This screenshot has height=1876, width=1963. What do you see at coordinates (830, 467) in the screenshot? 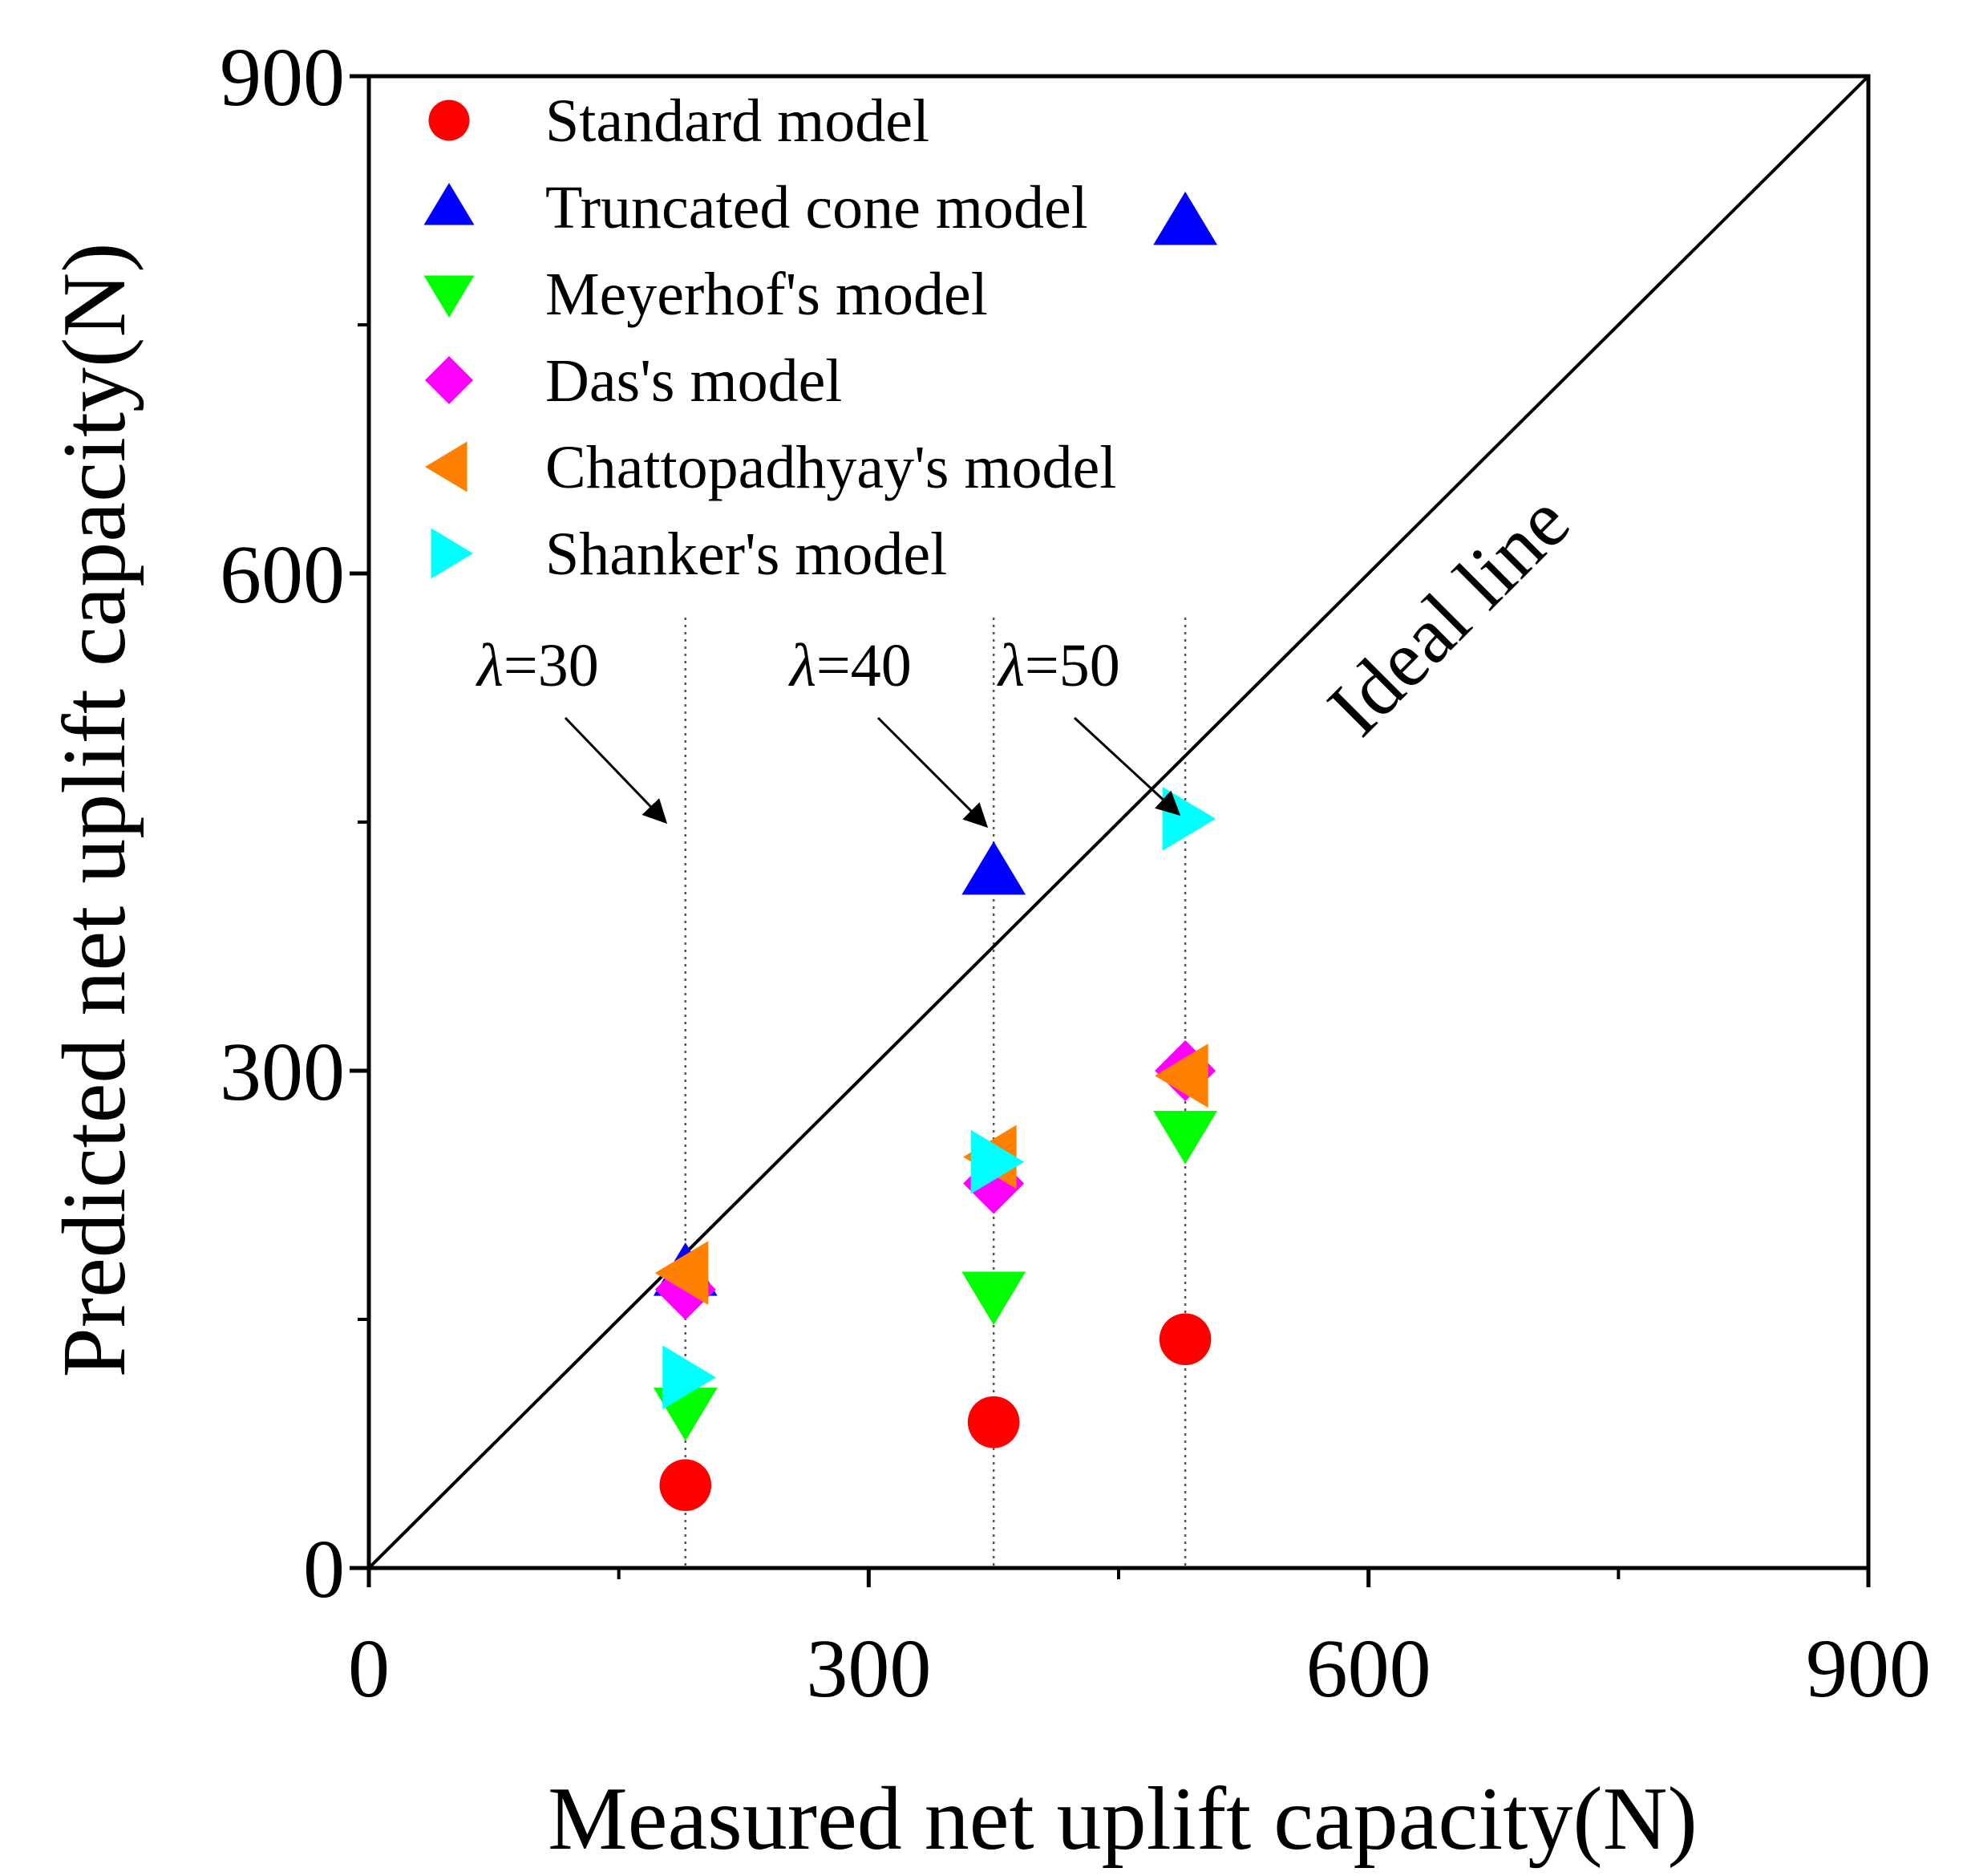
I see `legend-label-4: Chattopadhyay's model` at bounding box center [830, 467].